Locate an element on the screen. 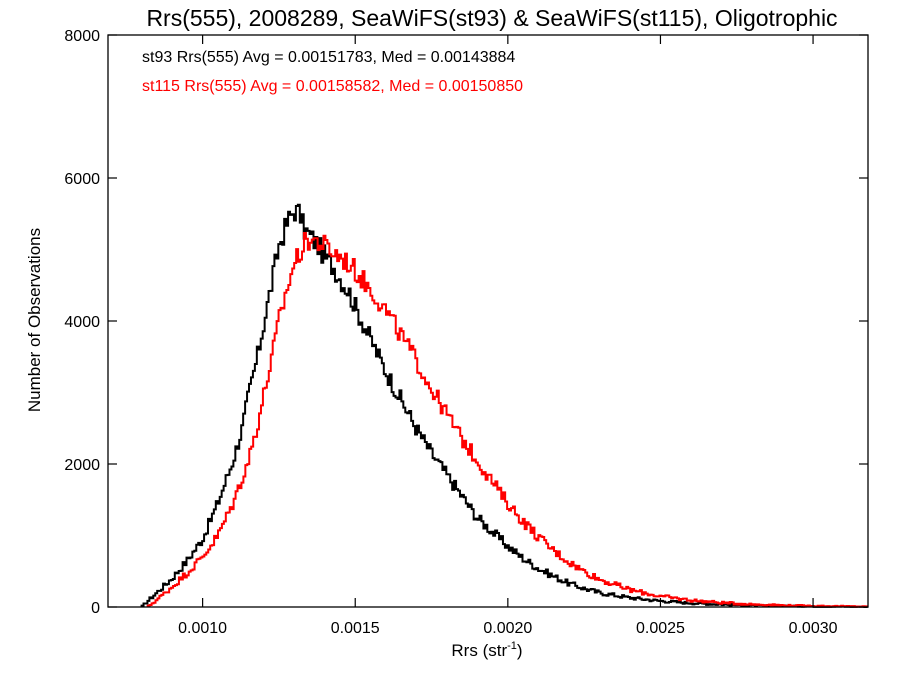  y-tick-label-0: 0 is located at coordinates (95, 608).